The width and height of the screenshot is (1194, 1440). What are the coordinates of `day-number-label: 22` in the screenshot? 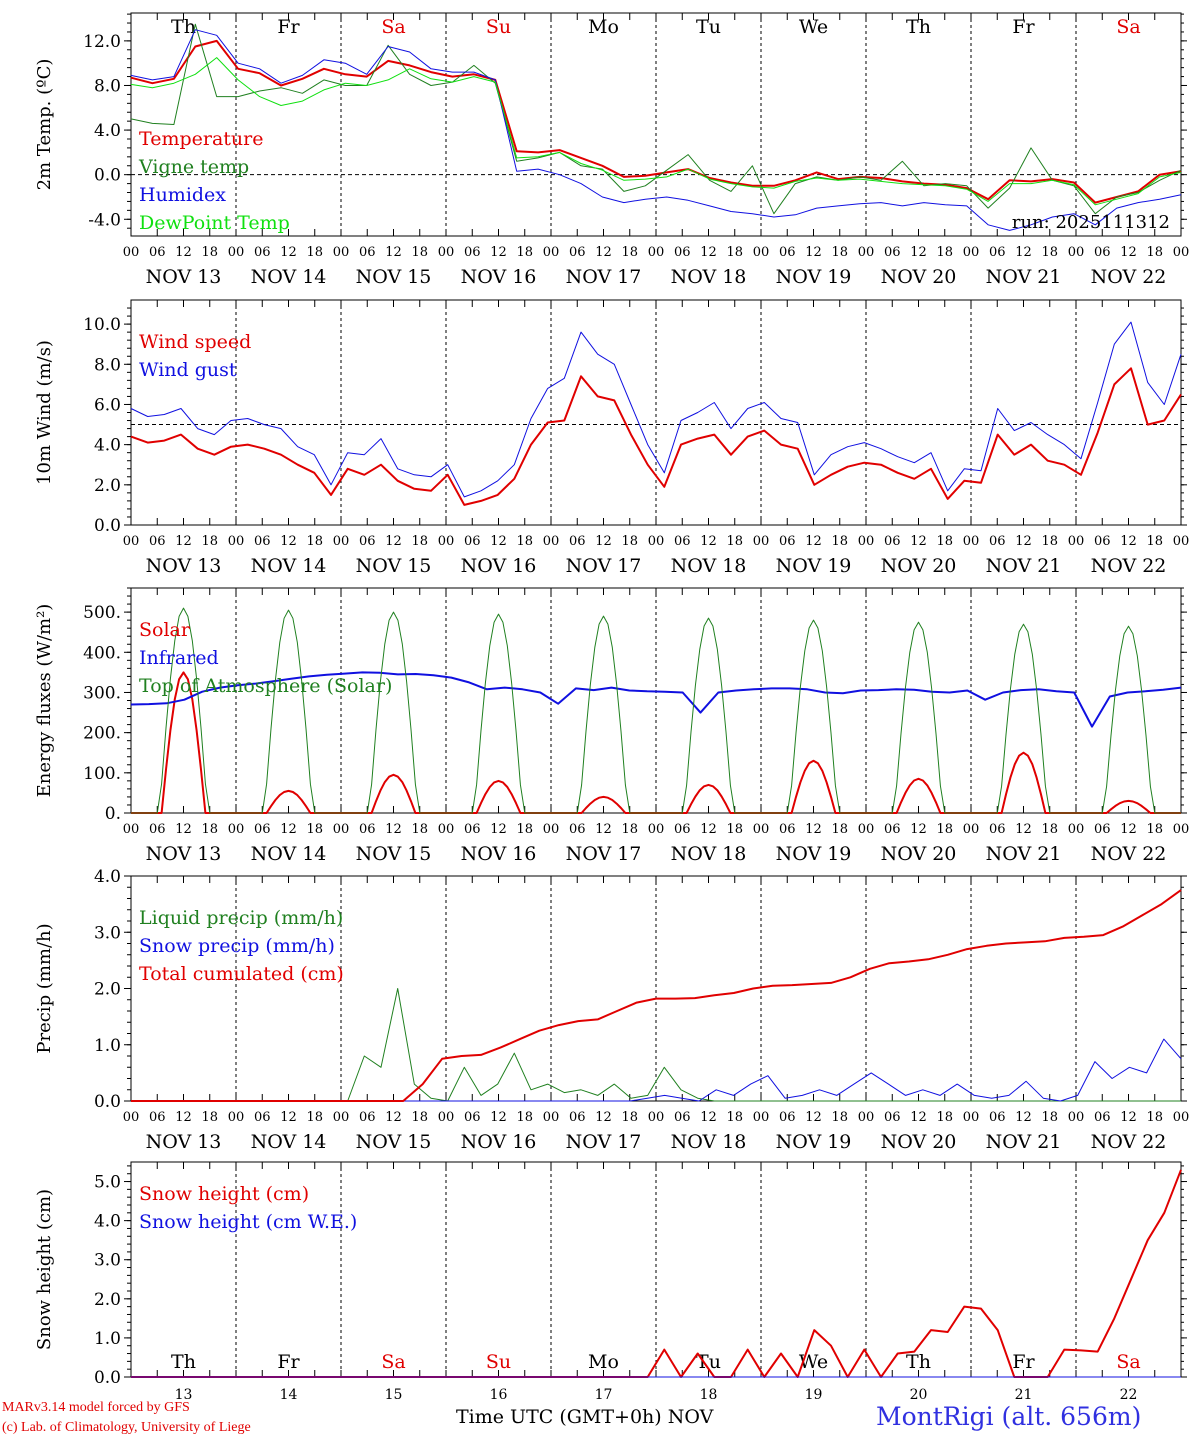 It's located at (1129, 1395).